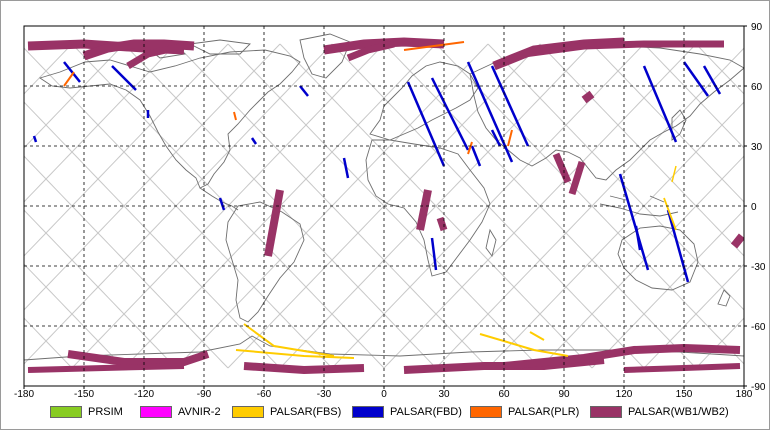 This screenshot has width=770, height=430. What do you see at coordinates (324, 394) in the screenshot?
I see `x-tick-label: -30` at bounding box center [324, 394].